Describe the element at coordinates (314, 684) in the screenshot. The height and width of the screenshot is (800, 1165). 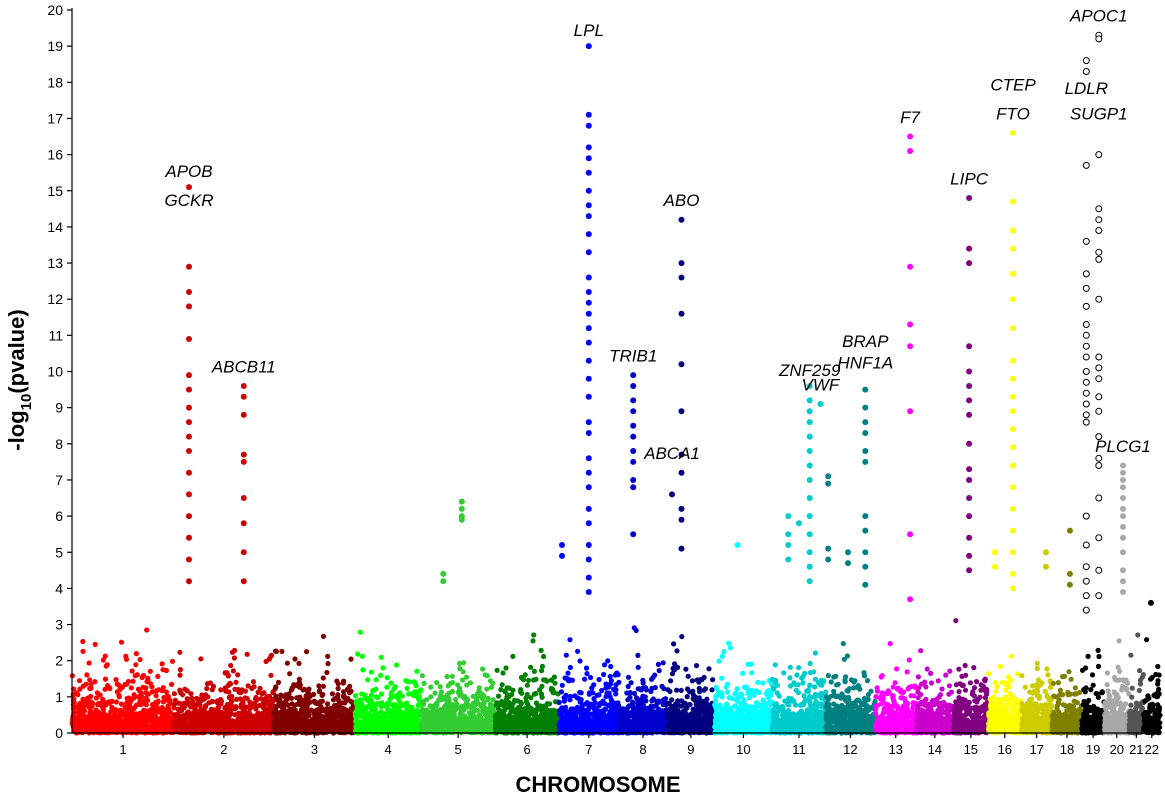
I see `chromosome-3-points` at that location.